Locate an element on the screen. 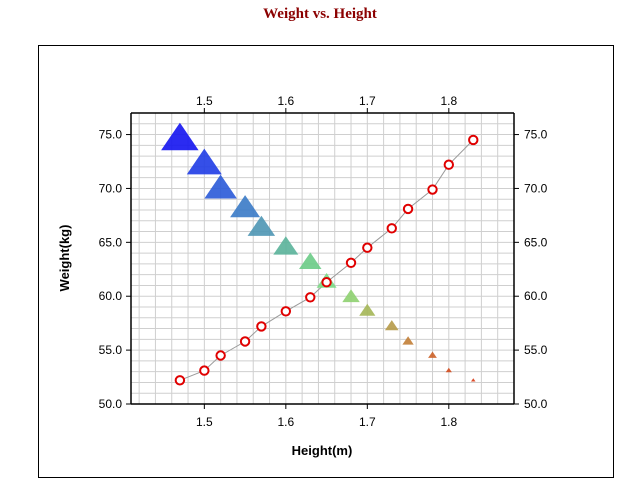 The width and height of the screenshot is (640, 500). y-tick-label-right: 75.0 is located at coordinates (536, 135).